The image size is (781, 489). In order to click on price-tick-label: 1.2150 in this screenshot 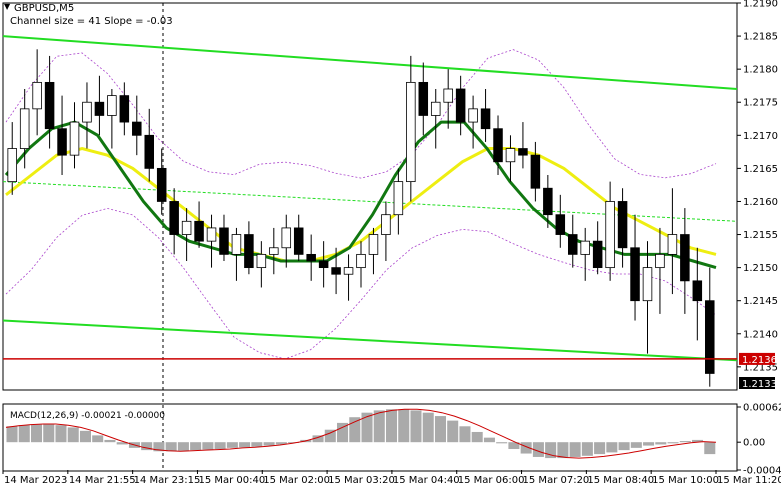, I will do `click(760, 268)`.